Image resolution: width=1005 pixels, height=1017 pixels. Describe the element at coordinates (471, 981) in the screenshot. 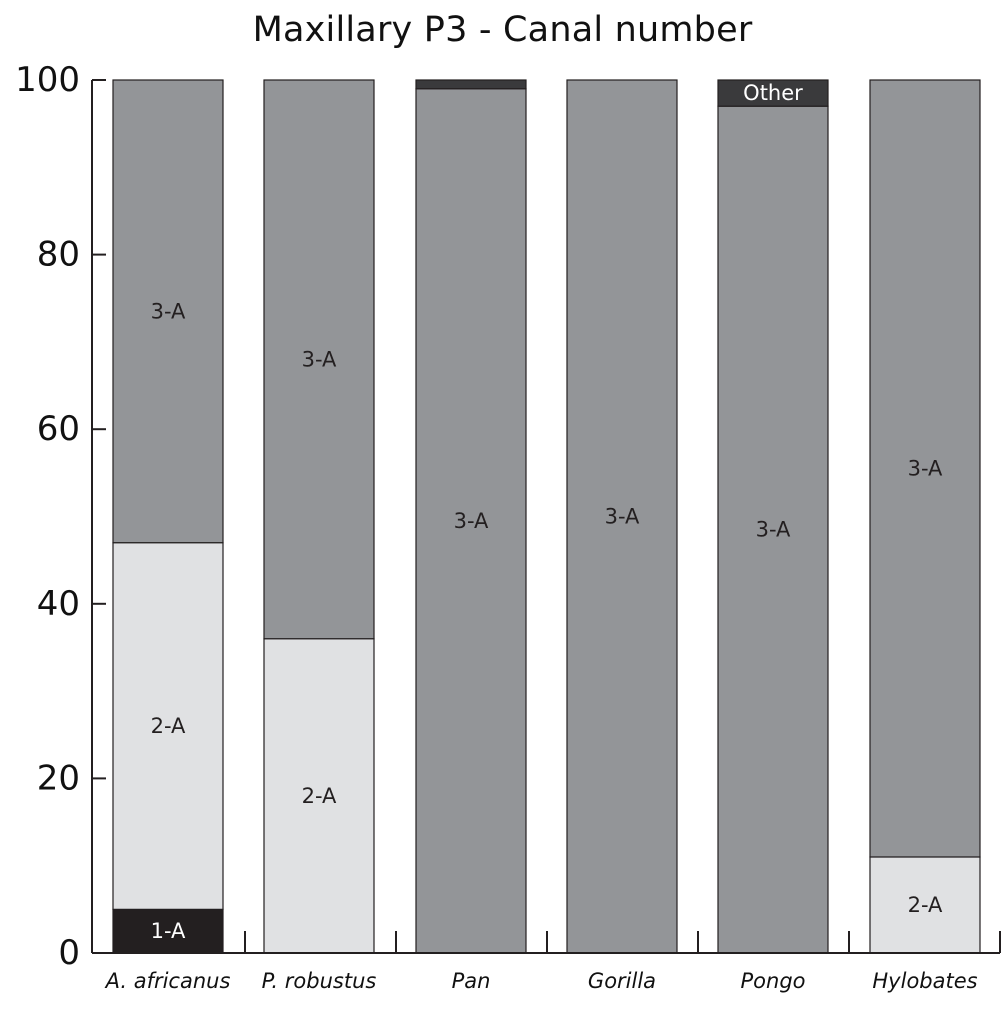

I see `x-tick-label: Pan` at that location.